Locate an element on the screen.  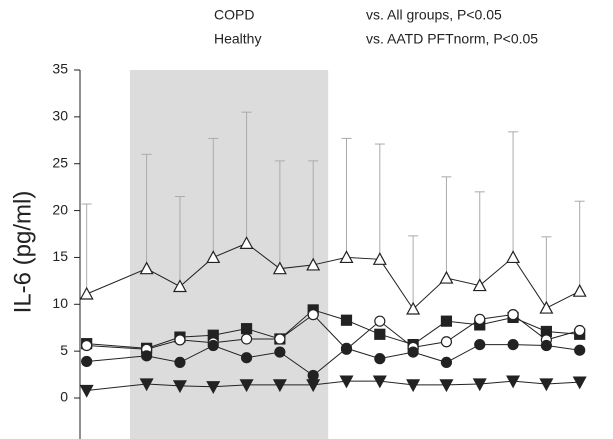
y-tick-label: 20 is located at coordinates (60, 209).